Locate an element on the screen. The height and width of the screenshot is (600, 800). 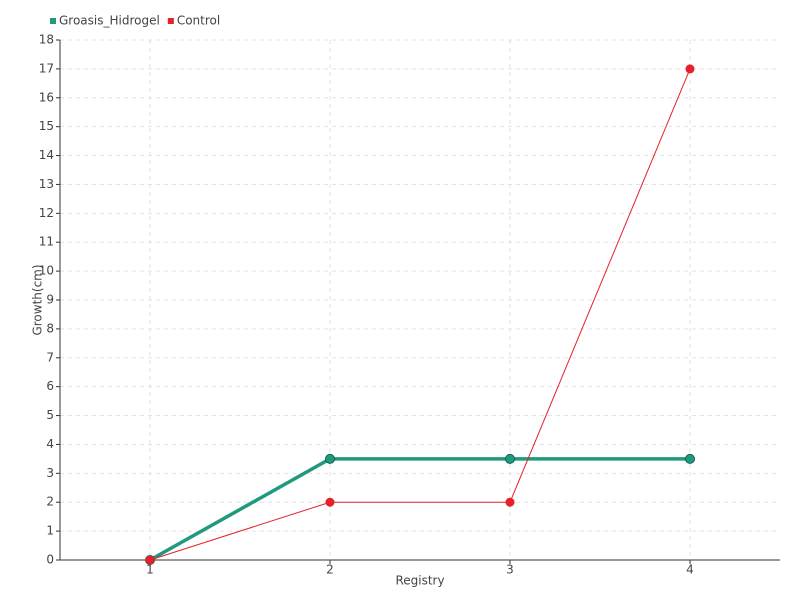
y-tick-label: 2 is located at coordinates (50, 502).